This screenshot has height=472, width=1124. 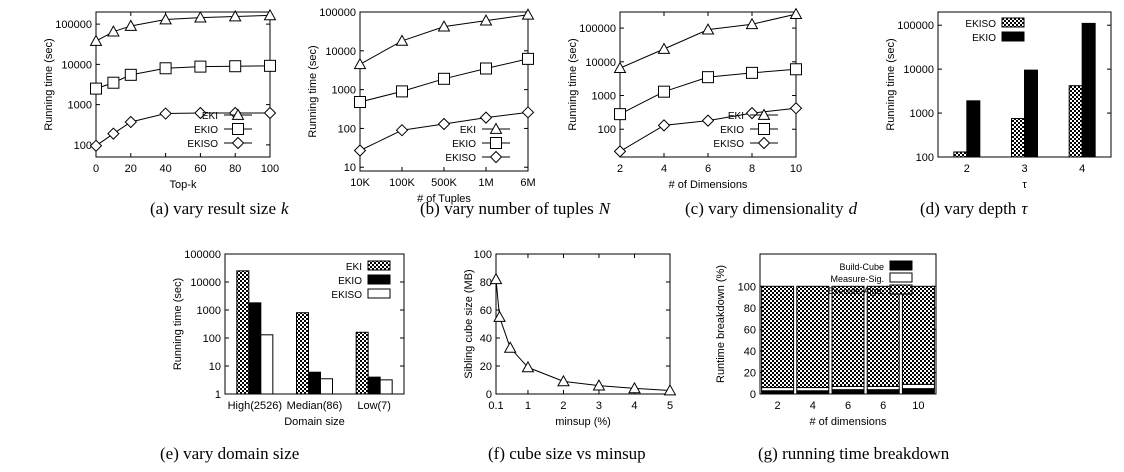 I want to click on y-tick-label: 40, so click(x=750, y=352).